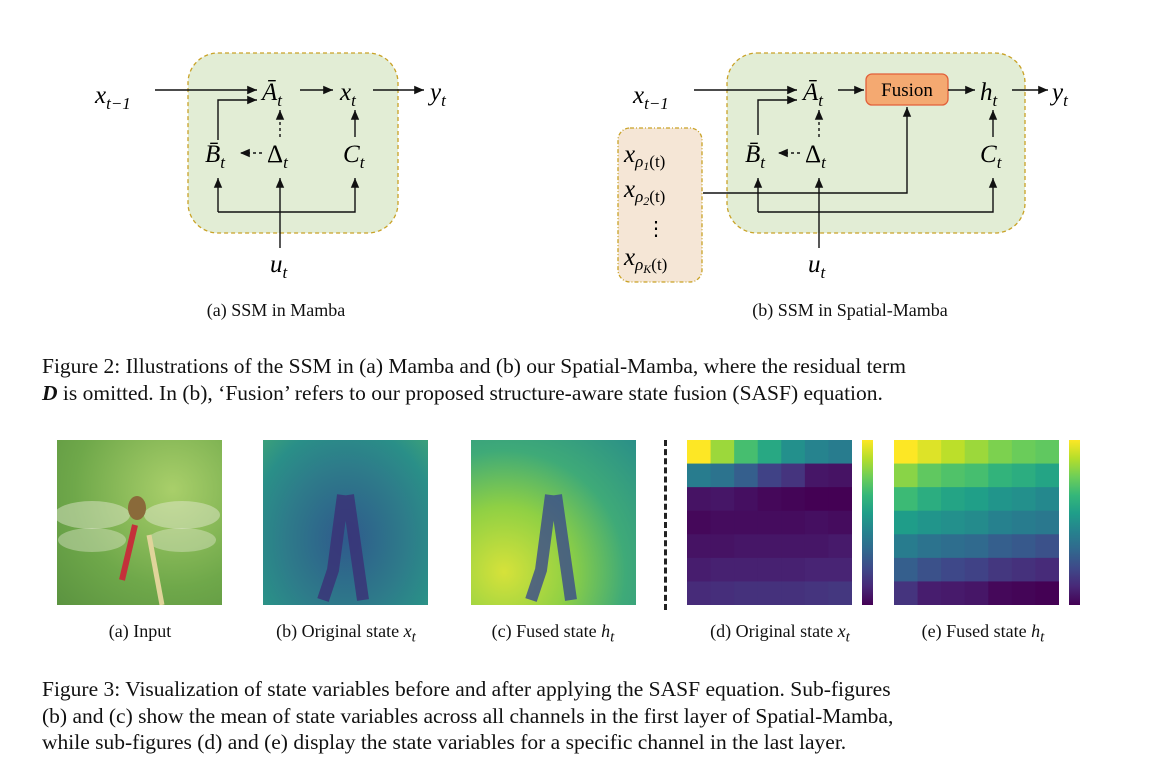 Image resolution: width=1152 pixels, height=784 pixels. Describe the element at coordinates (278, 156) in the screenshot. I see `node-delta: Δt` at that location.